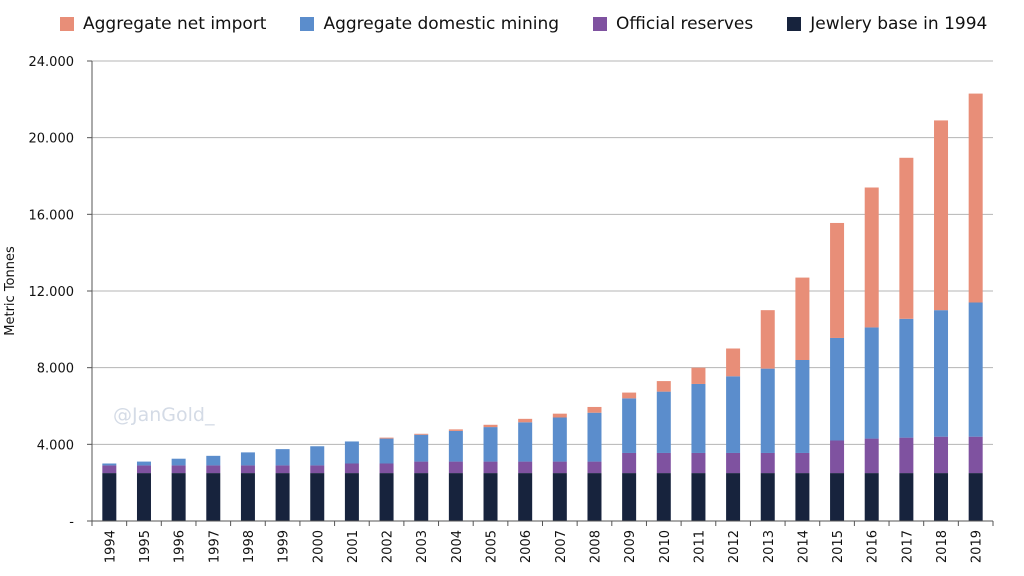 The image size is (1024, 576). Describe the element at coordinates (802, 318) in the screenshot. I see `bar-aggregate-net-import-2014` at that location.